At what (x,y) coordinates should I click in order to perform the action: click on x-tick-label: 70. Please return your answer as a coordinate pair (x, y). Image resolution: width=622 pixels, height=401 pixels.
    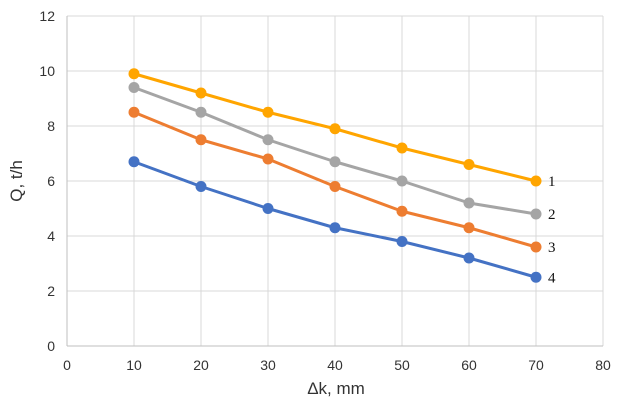
    Looking at the image, I should click on (536, 365).